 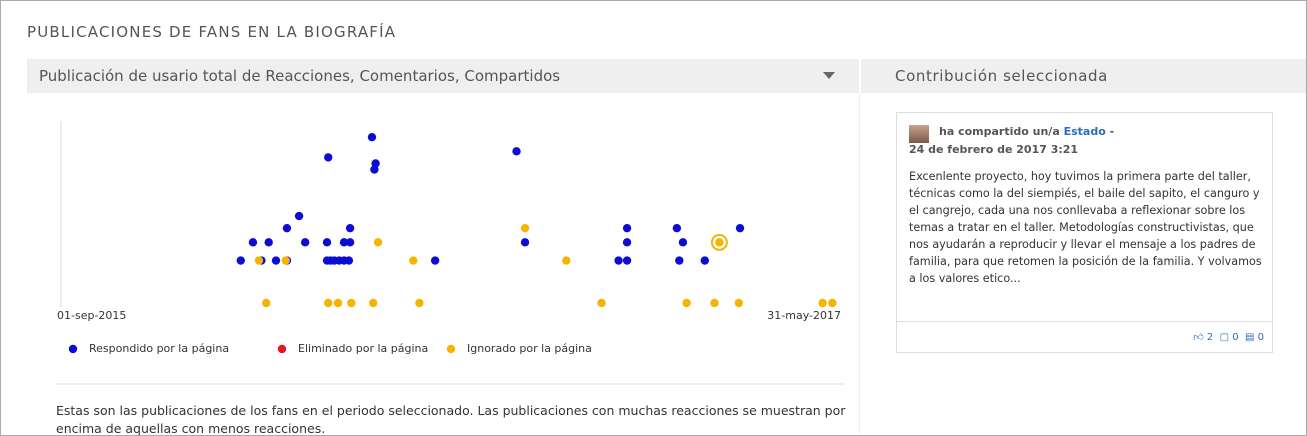 I want to click on legend-label: Respondido por la página, so click(x=159, y=348).